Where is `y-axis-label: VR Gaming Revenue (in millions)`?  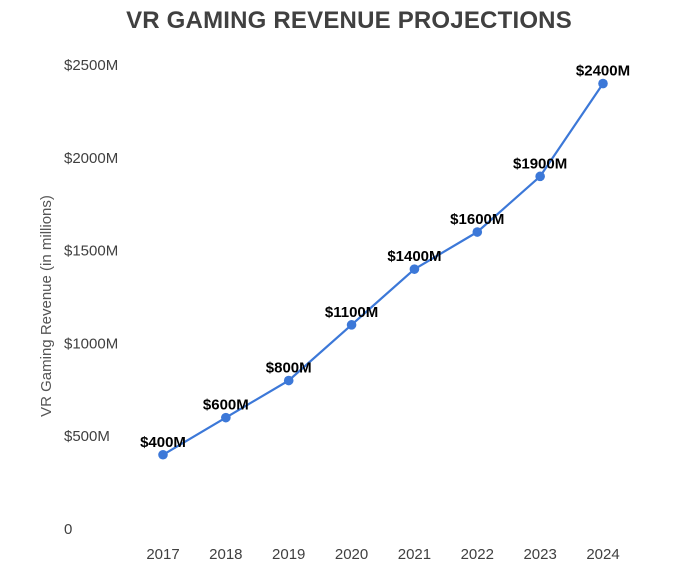 y-axis-label: VR Gaming Revenue (in millions) is located at coordinates (46, 306).